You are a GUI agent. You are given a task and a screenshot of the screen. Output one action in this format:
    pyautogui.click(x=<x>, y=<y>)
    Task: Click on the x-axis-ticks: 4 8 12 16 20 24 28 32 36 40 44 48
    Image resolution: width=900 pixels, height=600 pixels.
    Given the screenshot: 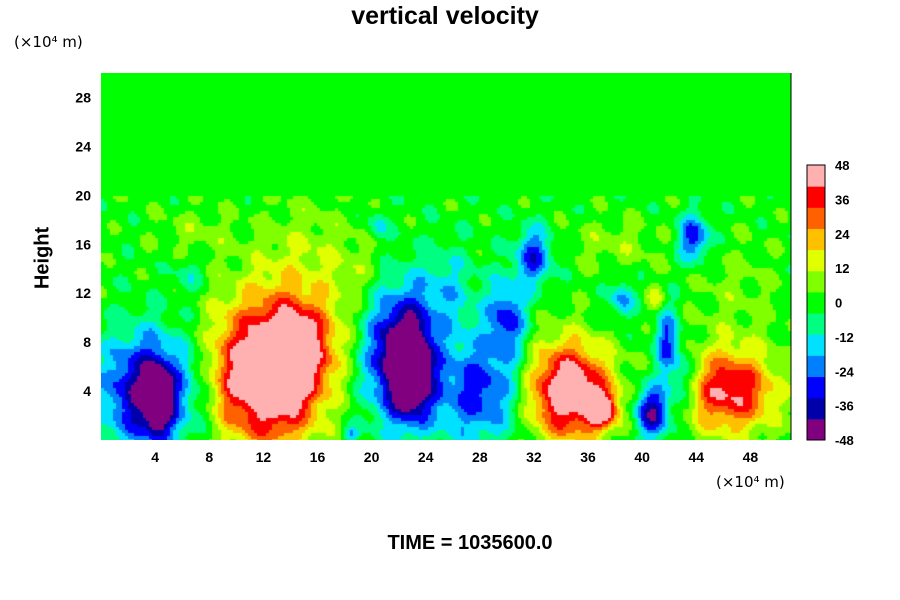 What is the action you would take?
    pyautogui.click(x=454, y=457)
    